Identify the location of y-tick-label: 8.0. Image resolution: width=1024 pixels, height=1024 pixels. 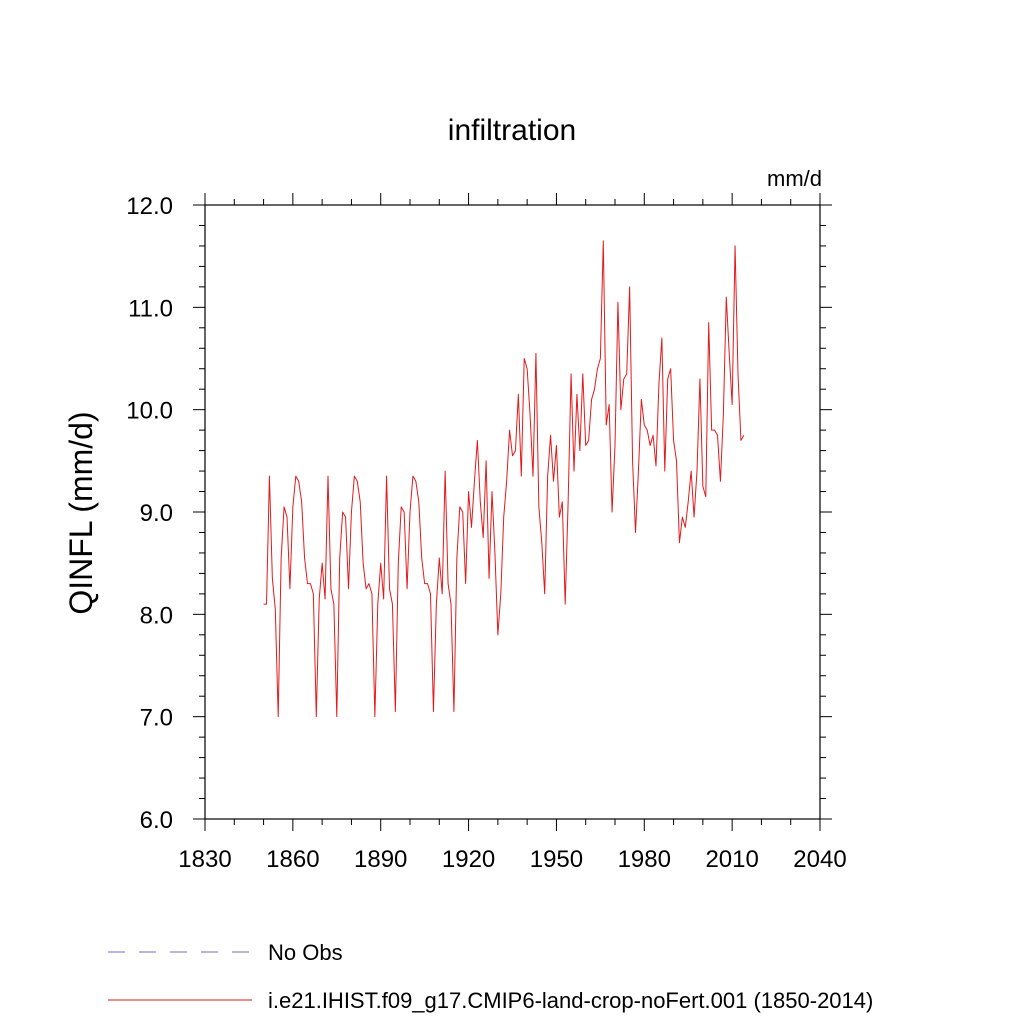
(156, 615).